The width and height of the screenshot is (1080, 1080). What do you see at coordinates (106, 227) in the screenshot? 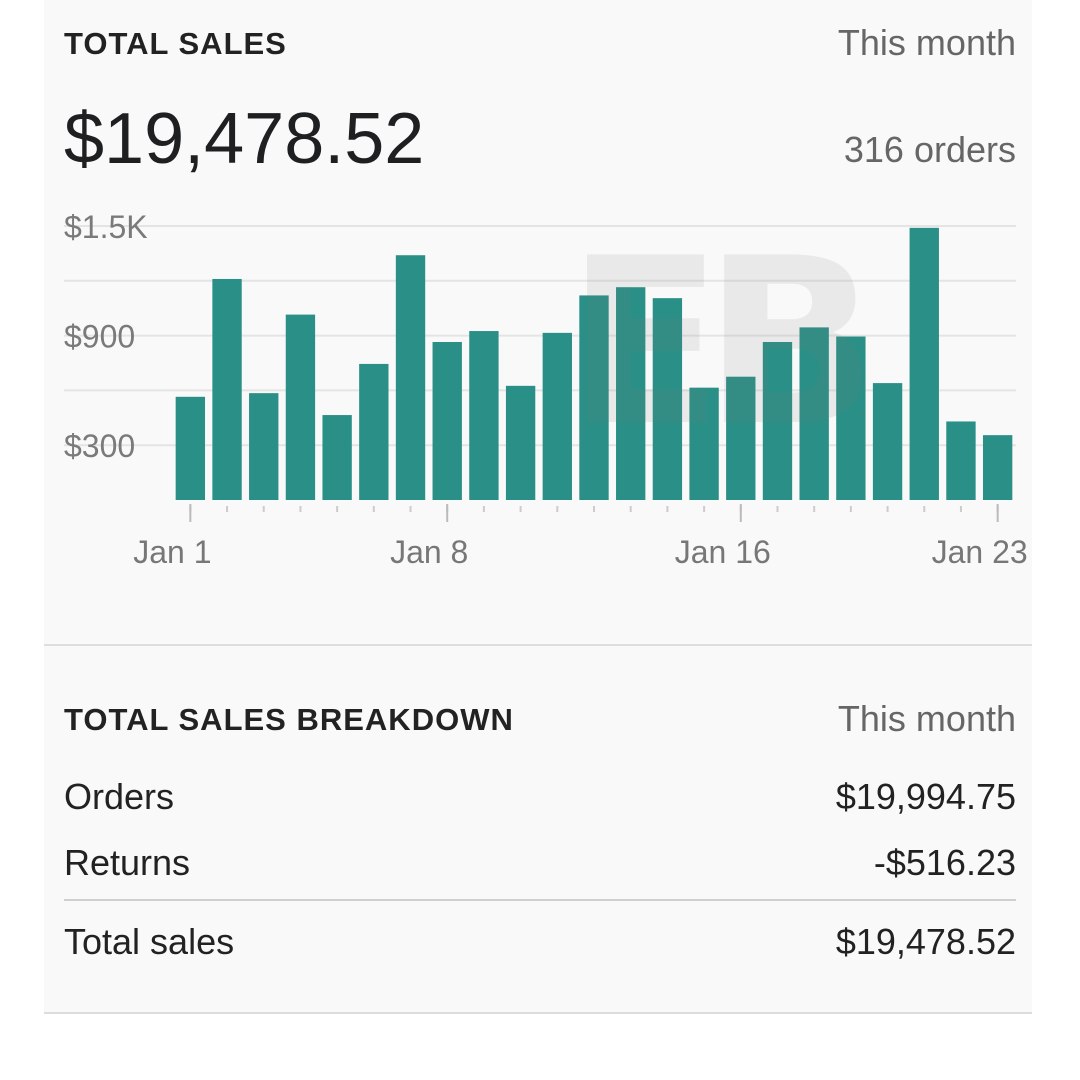
I see `y-tick-label: $1.5K` at bounding box center [106, 227].